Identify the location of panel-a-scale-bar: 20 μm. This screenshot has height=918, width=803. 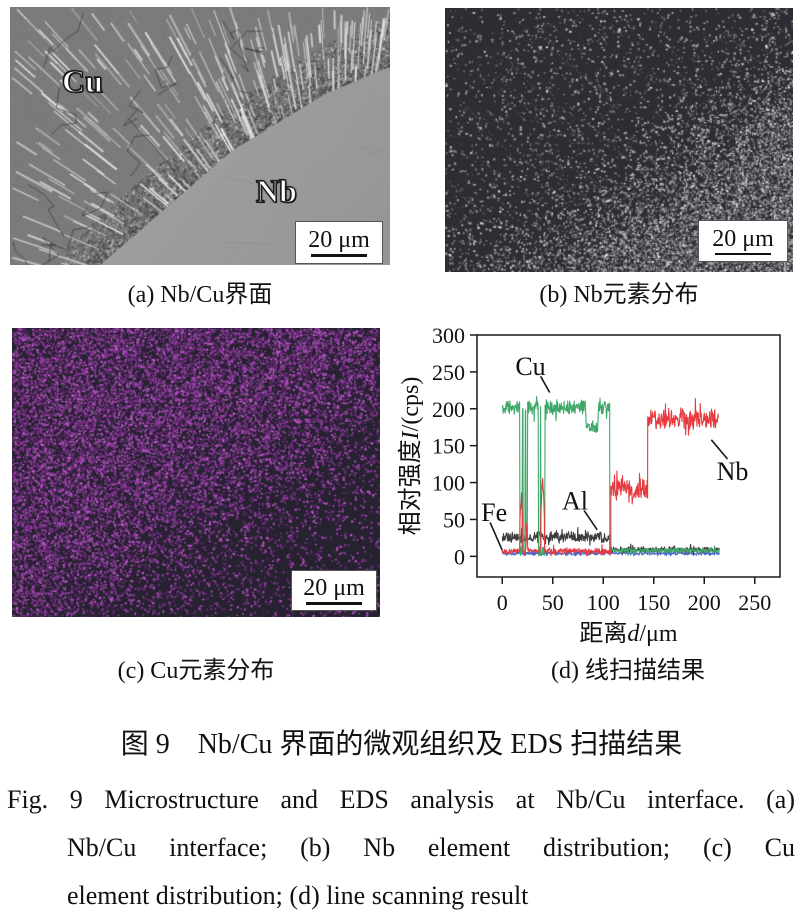
(339, 242).